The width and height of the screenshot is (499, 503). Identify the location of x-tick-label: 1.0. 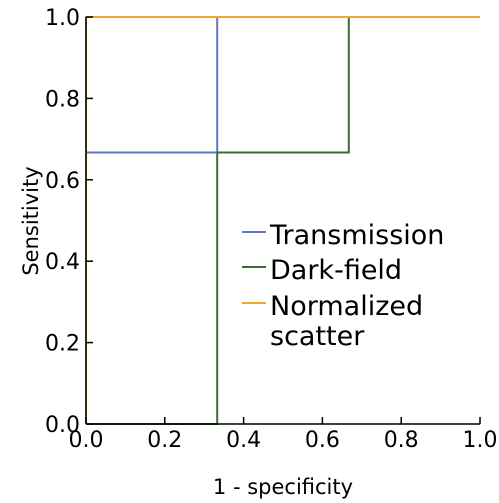
(480, 440).